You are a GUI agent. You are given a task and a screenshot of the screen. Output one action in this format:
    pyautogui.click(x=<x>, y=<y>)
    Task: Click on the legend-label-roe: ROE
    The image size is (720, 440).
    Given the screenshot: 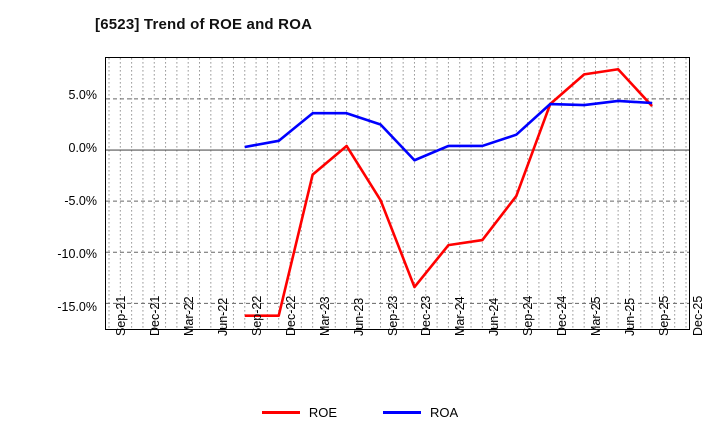 What is the action you would take?
    pyautogui.click(x=322, y=412)
    